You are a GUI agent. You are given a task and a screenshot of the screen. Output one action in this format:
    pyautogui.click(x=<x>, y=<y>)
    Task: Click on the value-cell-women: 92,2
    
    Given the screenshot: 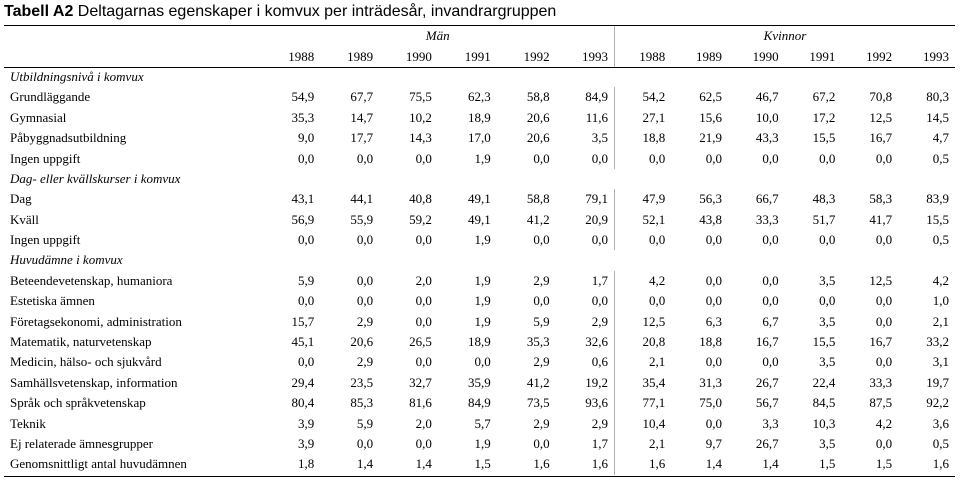 What is the action you would take?
    pyautogui.click(x=937, y=403)
    